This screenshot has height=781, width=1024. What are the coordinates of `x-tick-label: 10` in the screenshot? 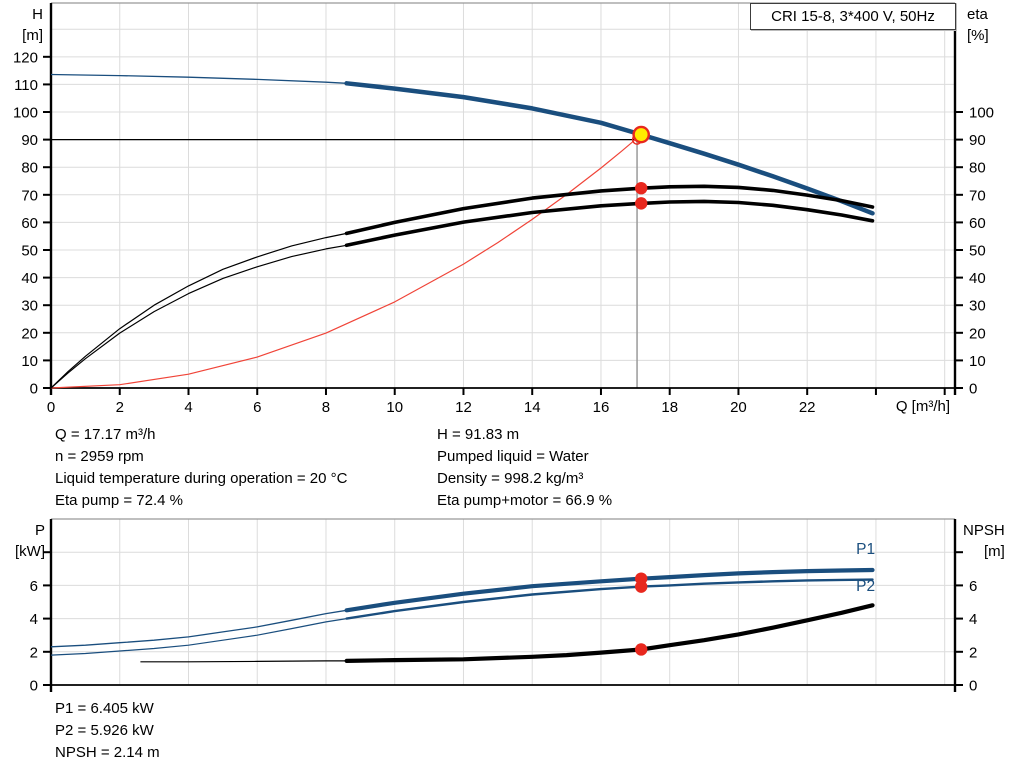 It's located at (394, 407).